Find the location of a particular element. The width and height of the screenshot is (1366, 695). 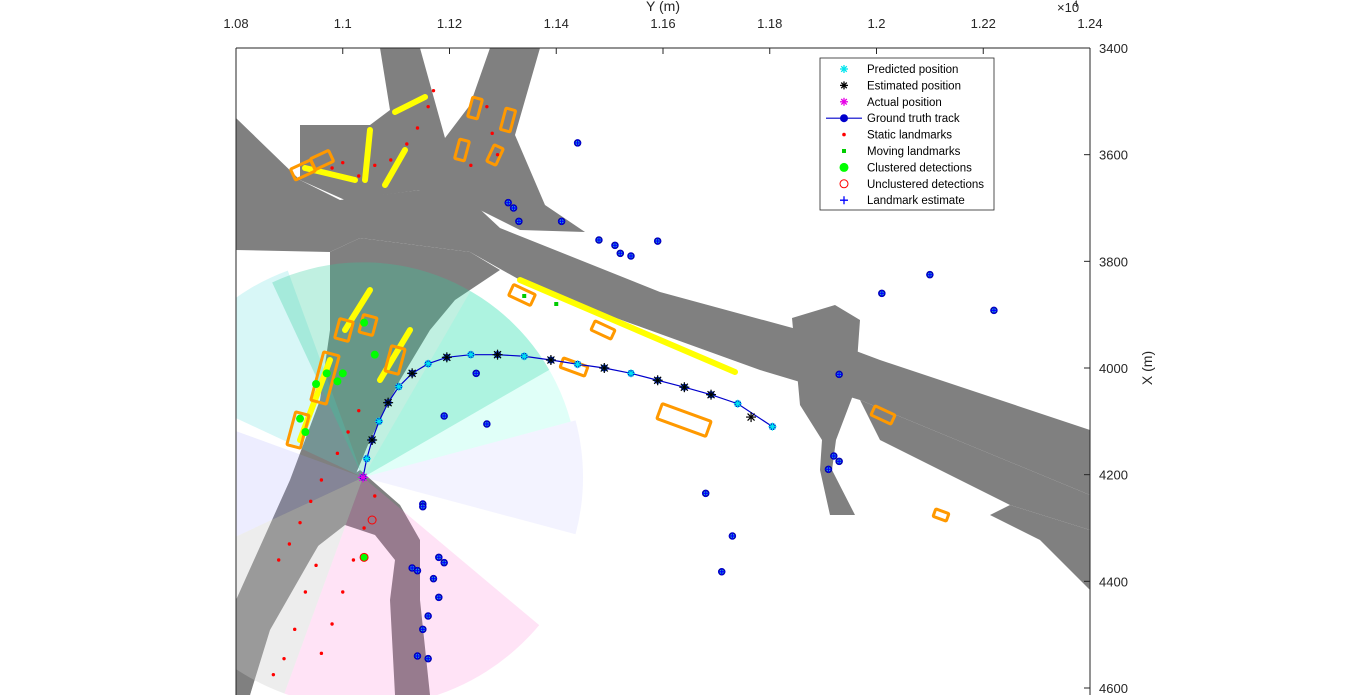

x-exponent-base: ×10 is located at coordinates (1068, 7).